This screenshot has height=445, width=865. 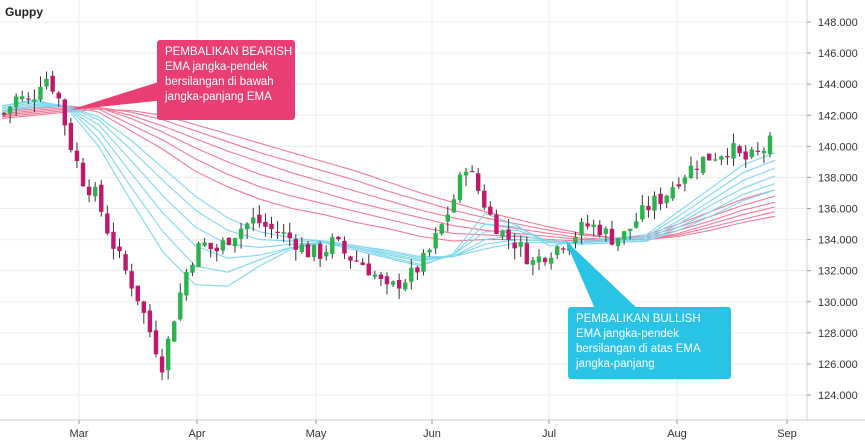 What do you see at coordinates (838, 365) in the screenshot?
I see `y-tick-label: 126.000` at bounding box center [838, 365].